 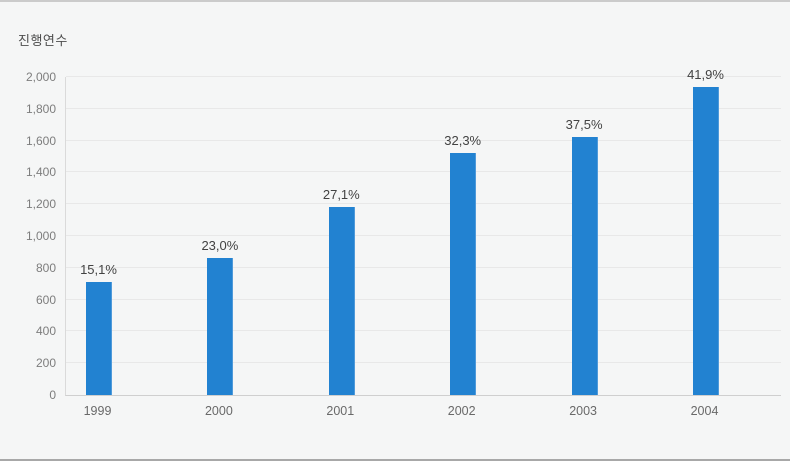 I want to click on x-tick-label-2001: 2001, so click(x=340, y=411).